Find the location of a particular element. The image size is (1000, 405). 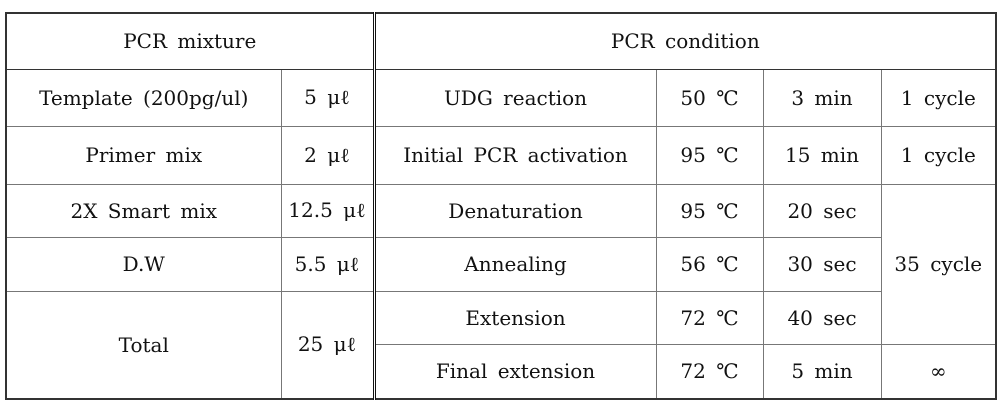

cell: 50 ℃ is located at coordinates (709, 97).